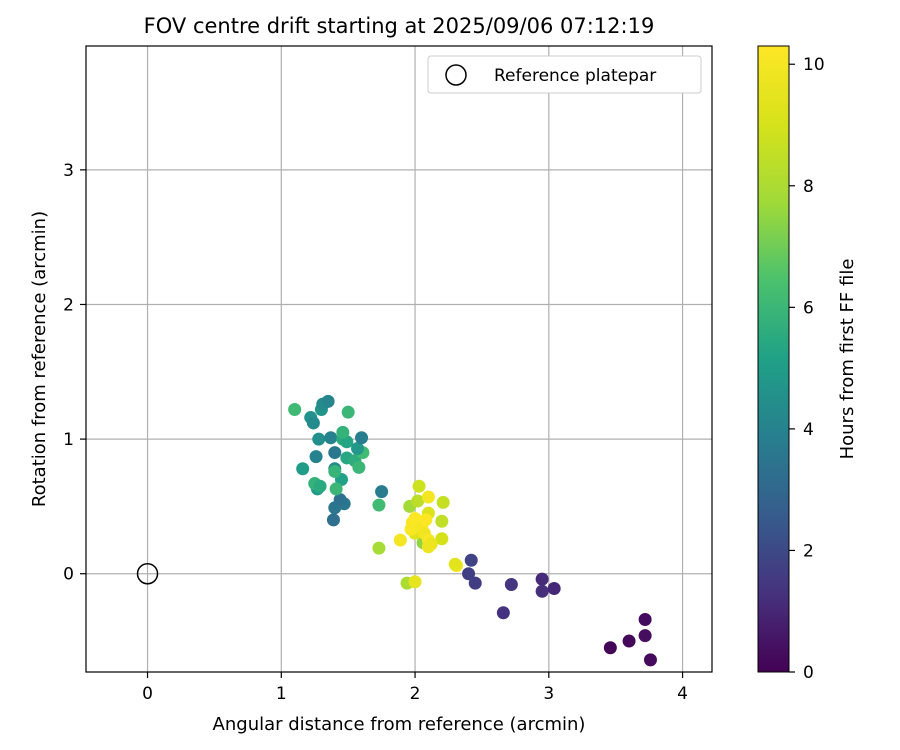 The image size is (900, 750). What do you see at coordinates (575, 76) in the screenshot?
I see `legend-label: Reference platepar` at bounding box center [575, 76].